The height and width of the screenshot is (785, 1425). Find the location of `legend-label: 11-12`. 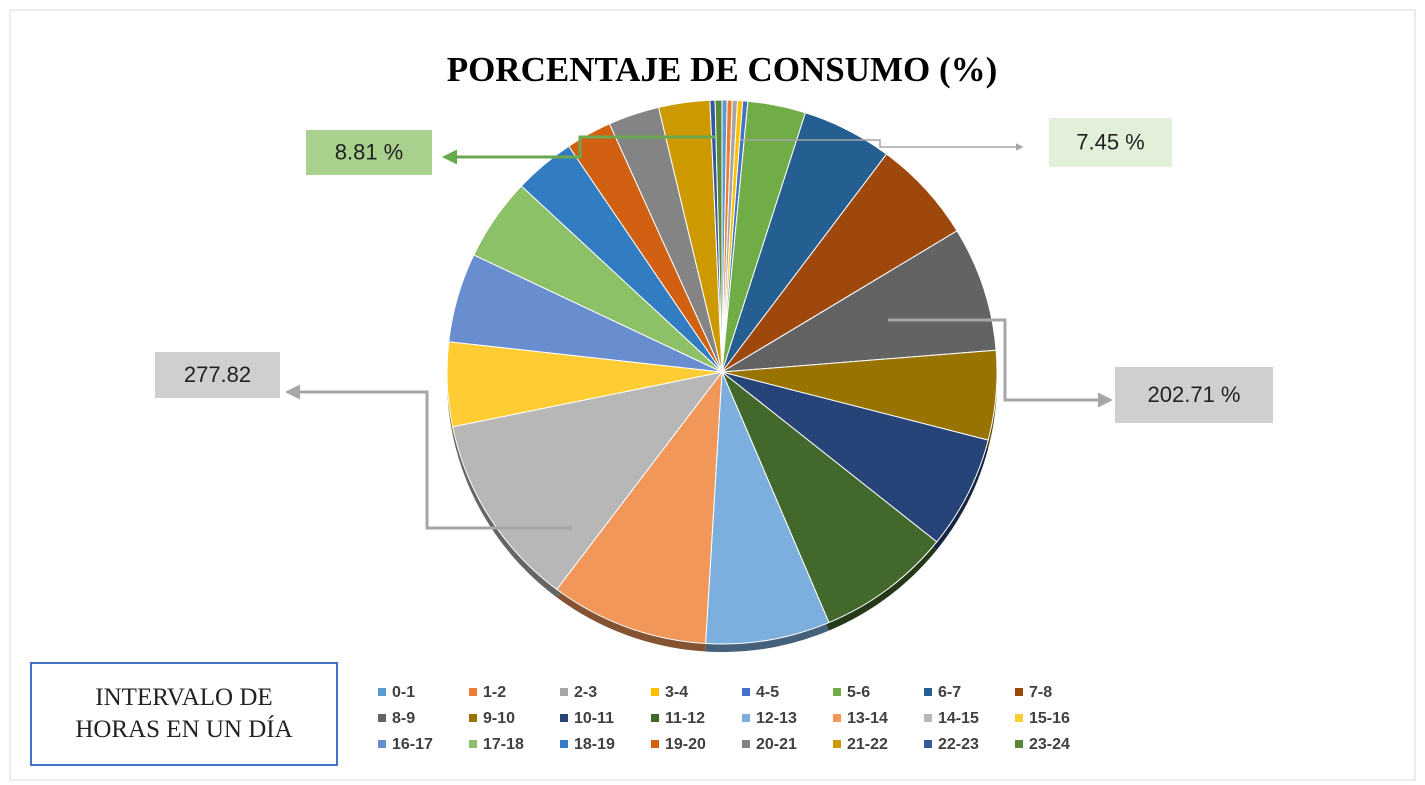

legend-label: 11-12 is located at coordinates (685, 718).